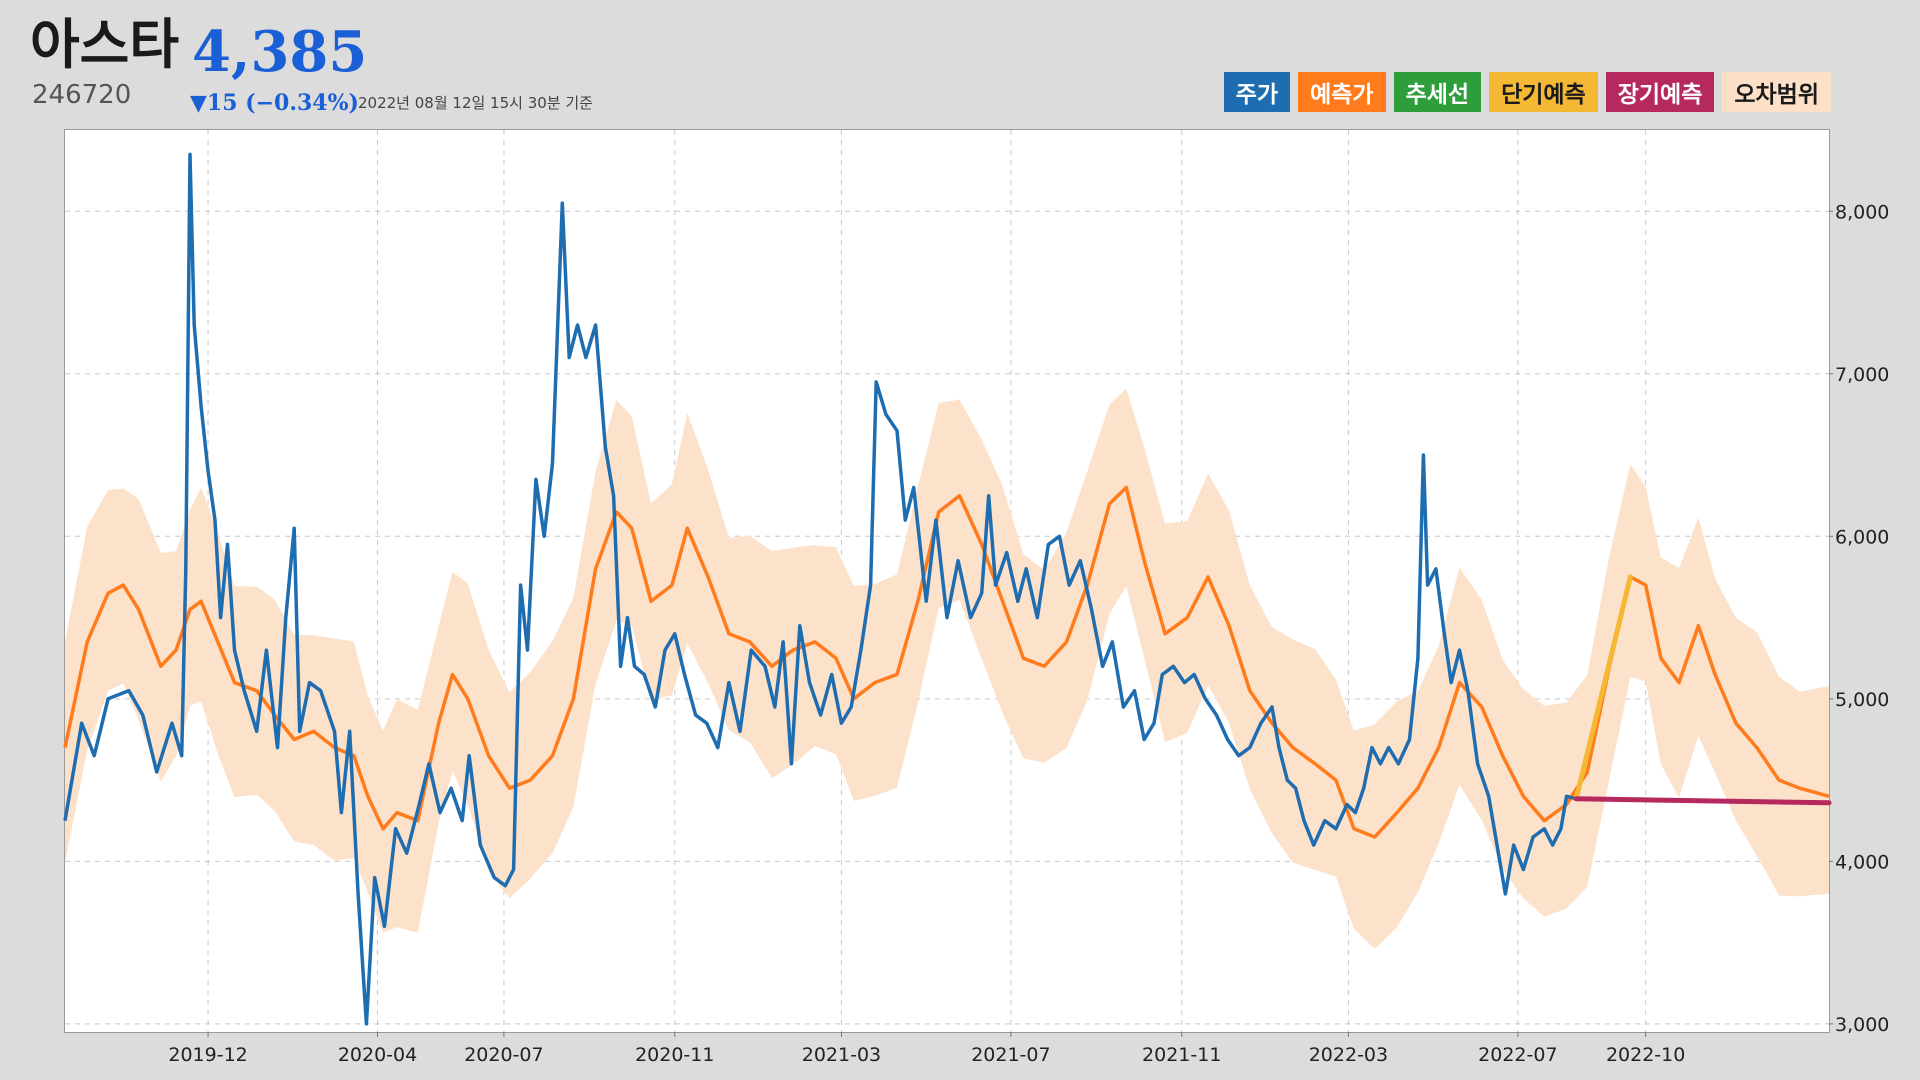  Describe the element at coordinates (280, 52) in the screenshot. I see `stock-price: 4,385` at that location.